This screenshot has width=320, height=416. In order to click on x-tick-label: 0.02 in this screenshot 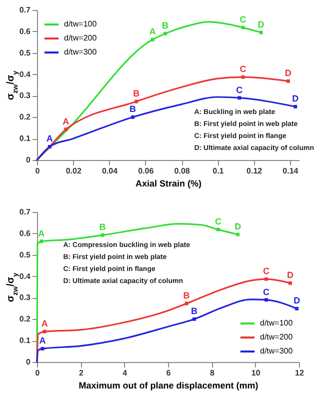, I will do `click(74, 171)`.